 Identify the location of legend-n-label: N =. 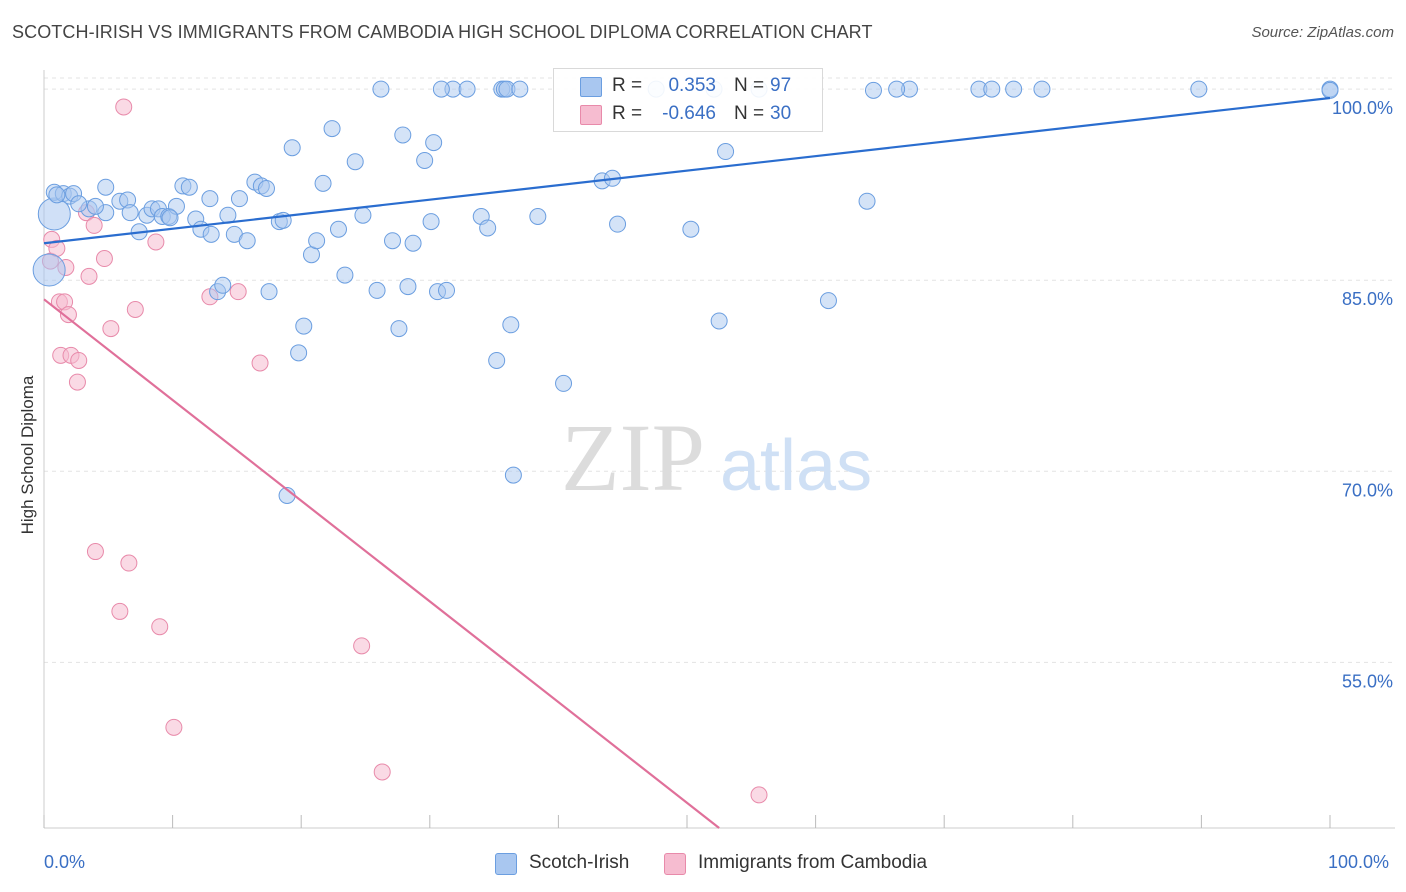
(749, 85).